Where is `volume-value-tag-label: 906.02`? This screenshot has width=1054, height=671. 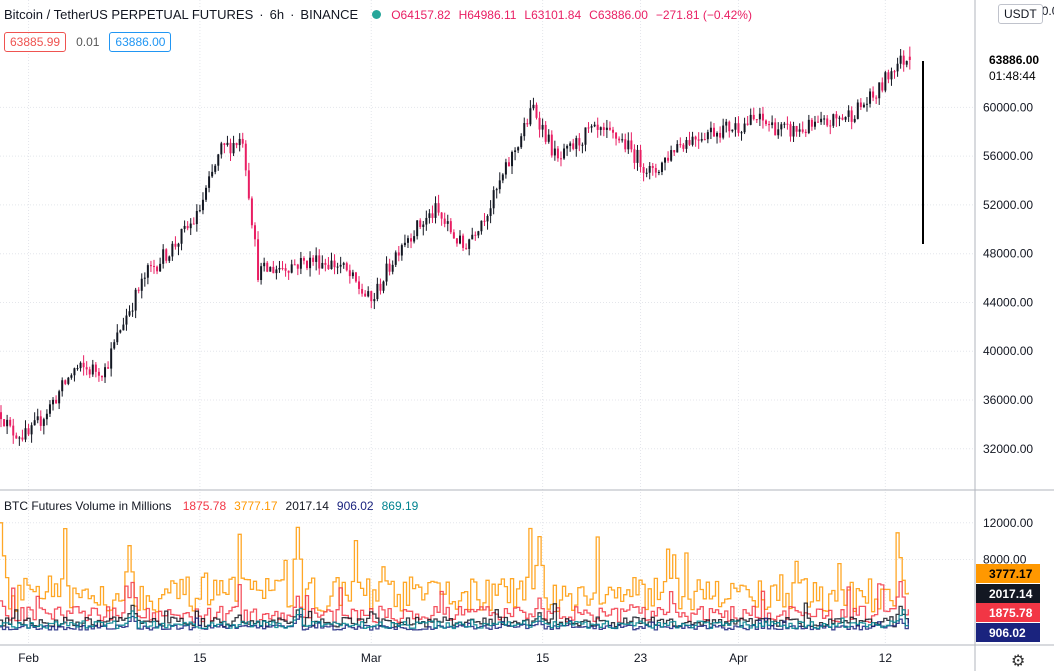 volume-value-tag-label: 906.02 is located at coordinates (1007, 633).